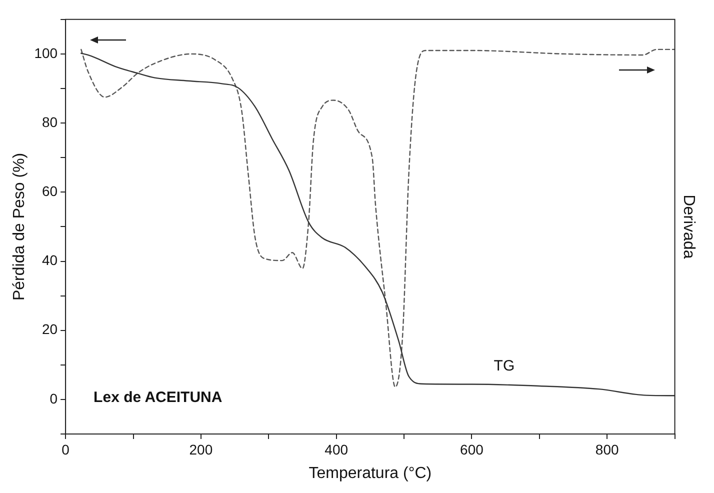  Describe the element at coordinates (158, 397) in the screenshot. I see `annotation: Lex de ACEITUNA` at that location.